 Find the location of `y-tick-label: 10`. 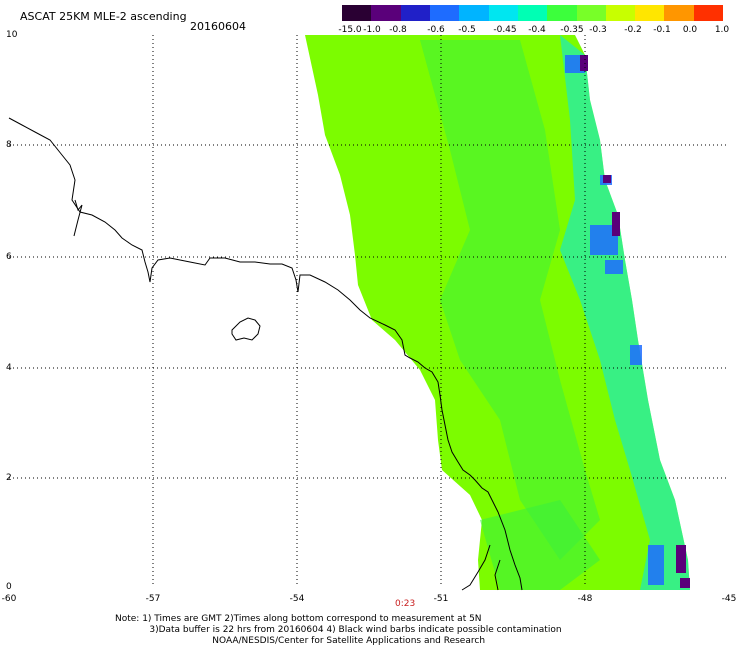

y-tick-label: 10 is located at coordinates (12, 35).